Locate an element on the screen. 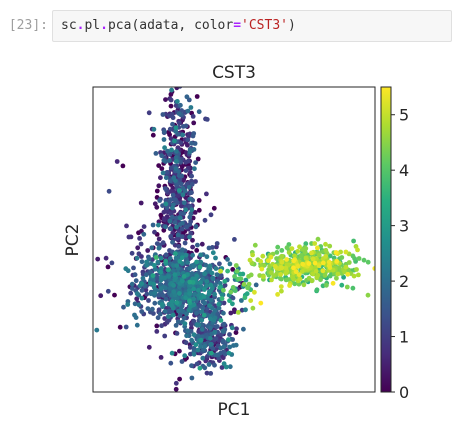  code-token: 'CST3' is located at coordinates (264, 25).